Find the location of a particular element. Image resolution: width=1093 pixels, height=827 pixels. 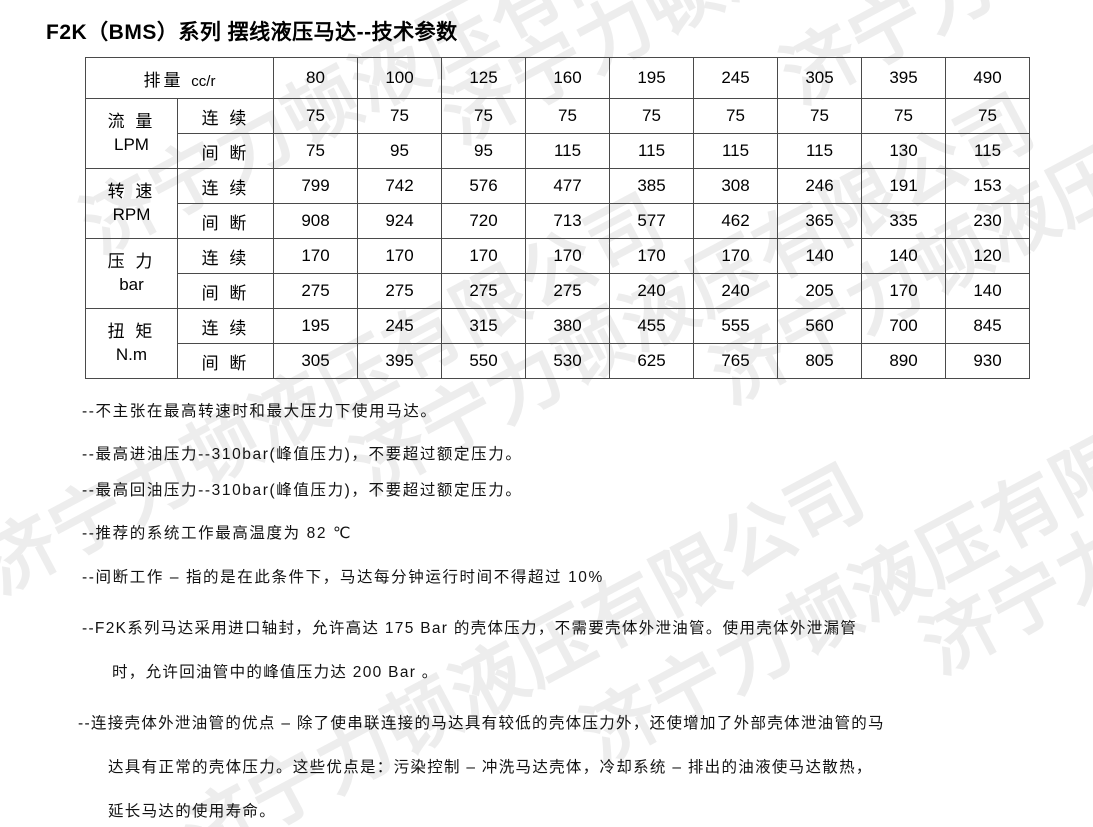

table-cell-value: 713 is located at coordinates (567, 221).